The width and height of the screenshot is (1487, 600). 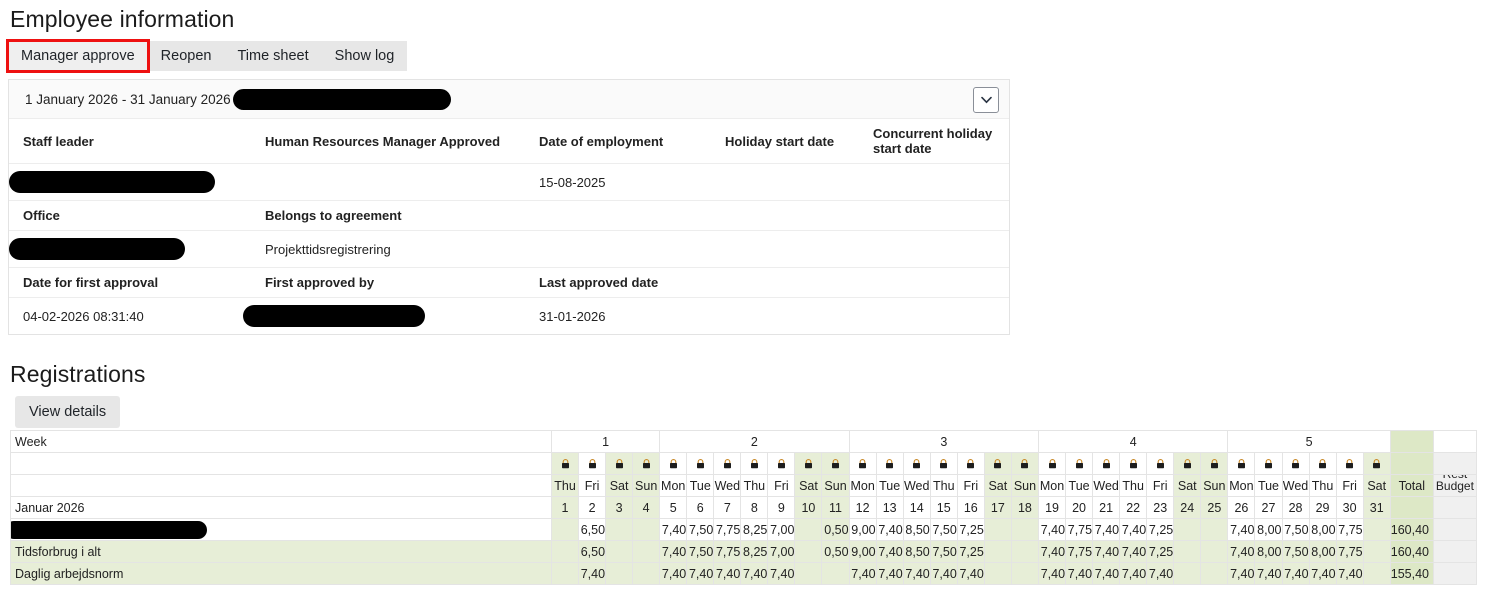 What do you see at coordinates (781, 507) in the screenshot?
I see `day-number-9: 9` at bounding box center [781, 507].